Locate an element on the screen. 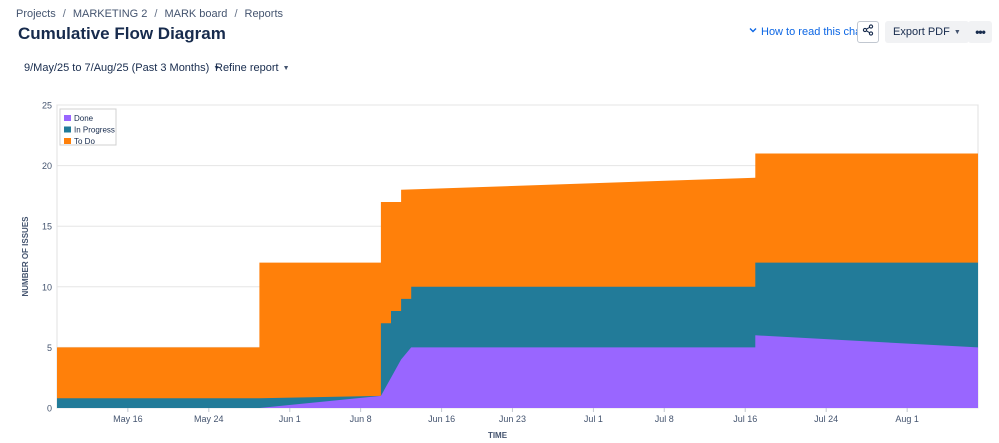 This screenshot has width=999, height=443. export-pdf-label: Export PDF is located at coordinates (921, 32).